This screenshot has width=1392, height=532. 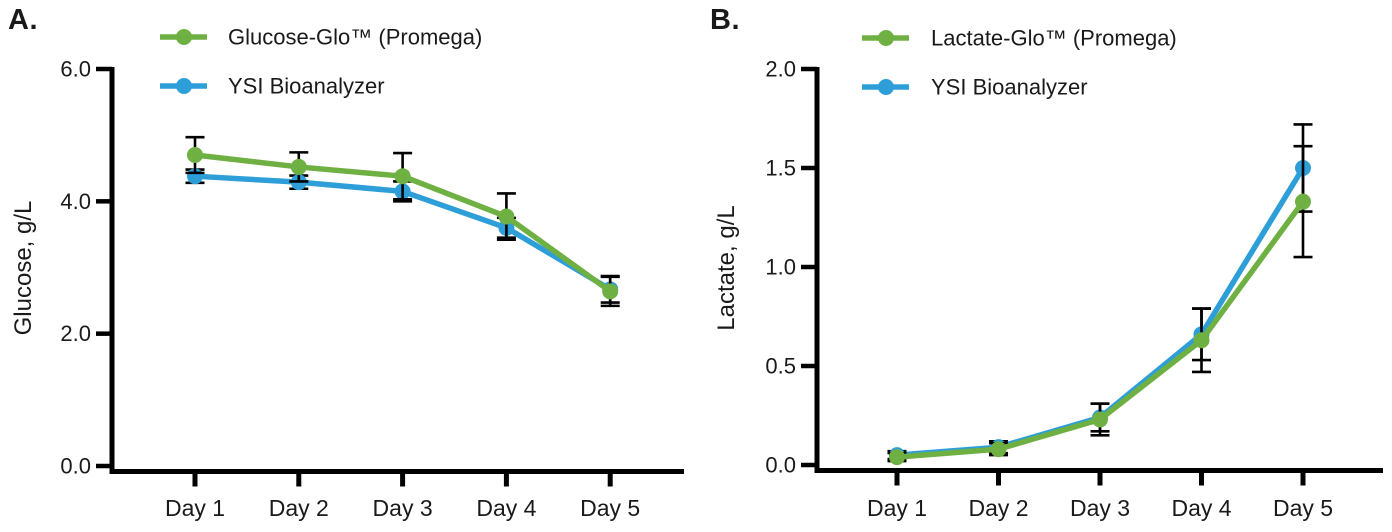 I want to click on y-tick-label: 0.5, so click(x=780, y=366).